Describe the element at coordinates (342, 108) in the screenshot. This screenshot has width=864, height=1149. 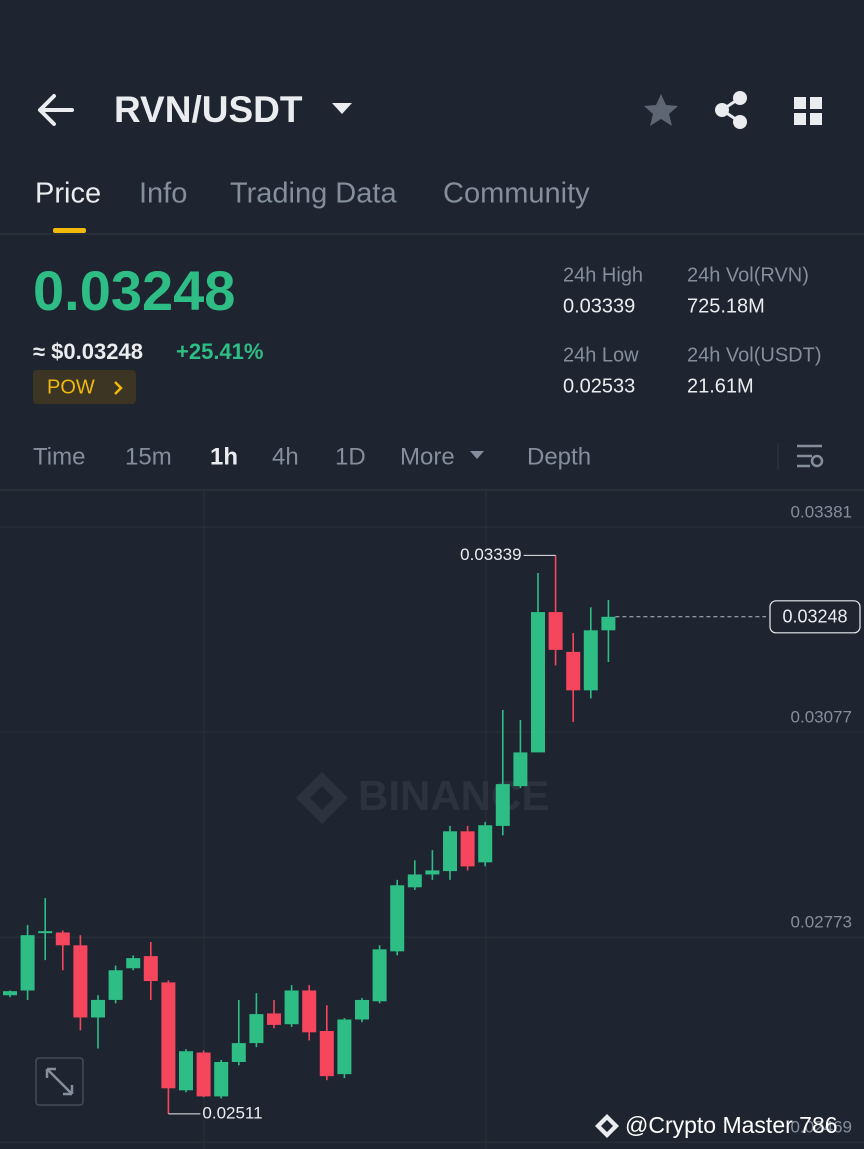
I see `pair-dropdown` at that location.